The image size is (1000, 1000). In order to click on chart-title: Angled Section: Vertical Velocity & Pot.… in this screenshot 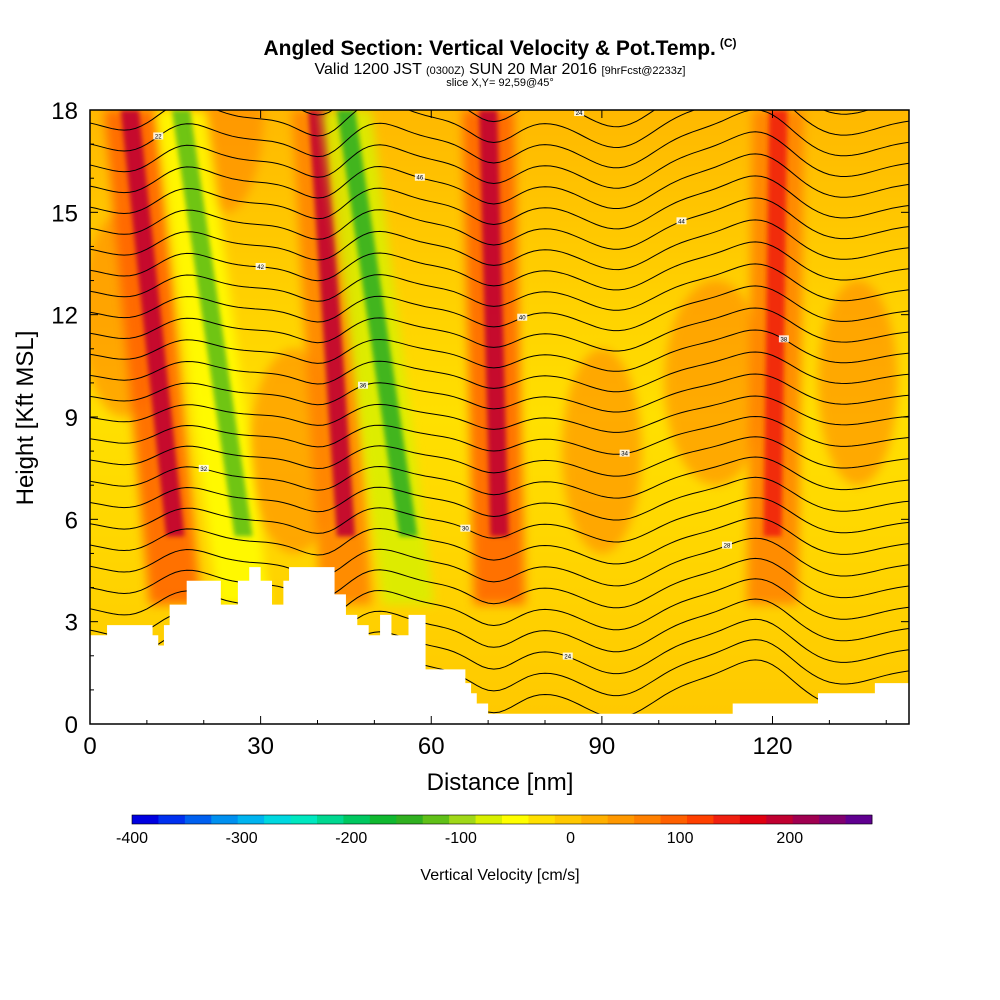, I will do `click(500, 48)`.